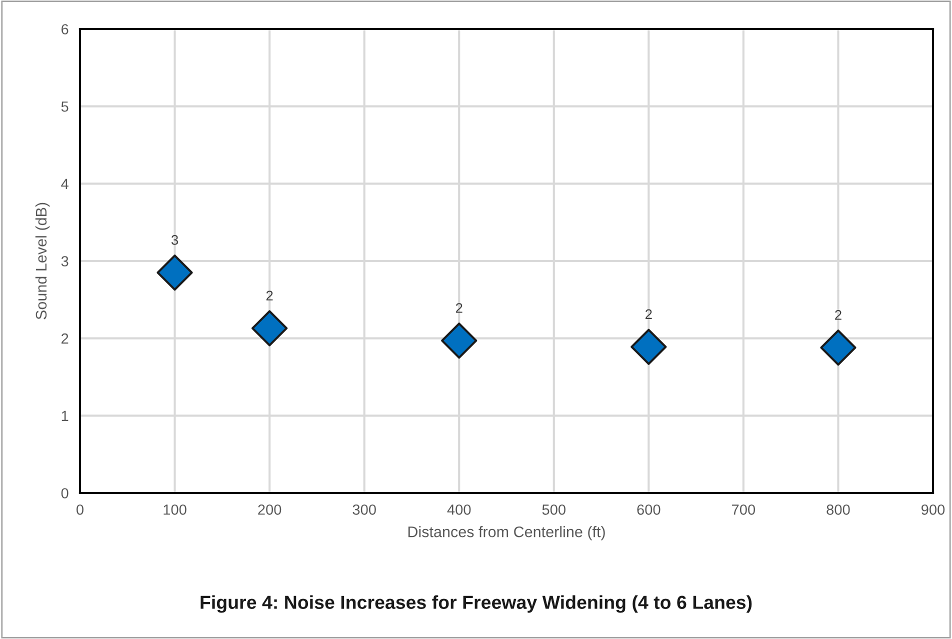 The height and width of the screenshot is (639, 952). What do you see at coordinates (42, 261) in the screenshot?
I see `y-axis-title: Sound Level (dB)` at bounding box center [42, 261].